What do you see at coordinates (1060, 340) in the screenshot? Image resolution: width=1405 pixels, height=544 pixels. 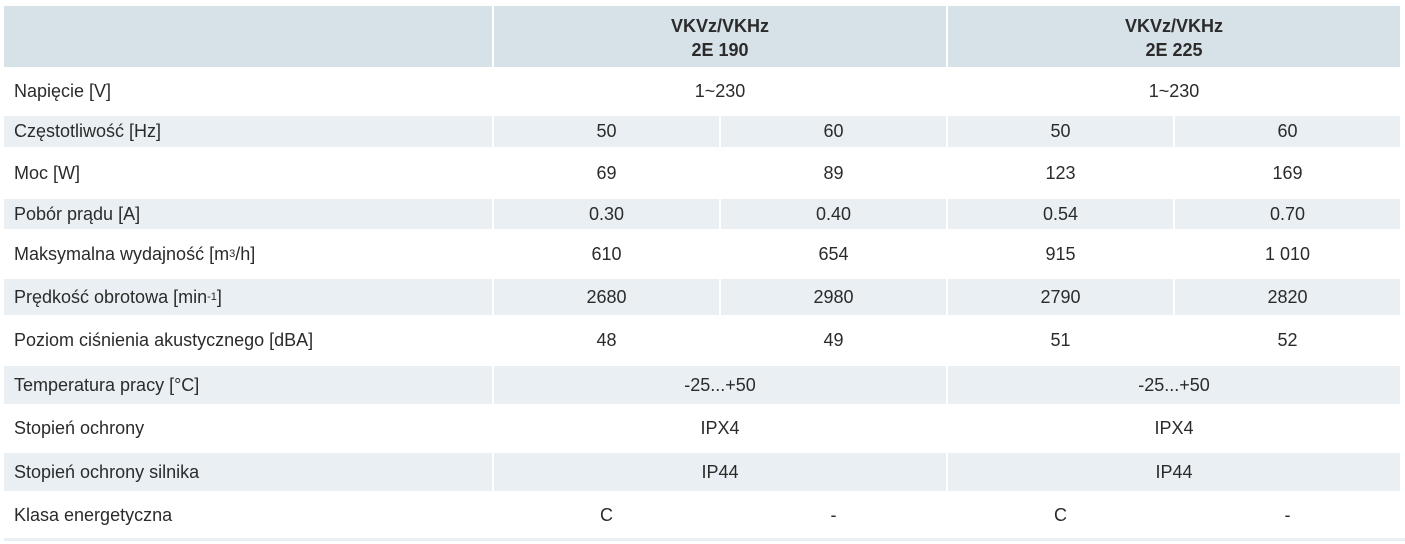 I see `value-cell: 51` at bounding box center [1060, 340].